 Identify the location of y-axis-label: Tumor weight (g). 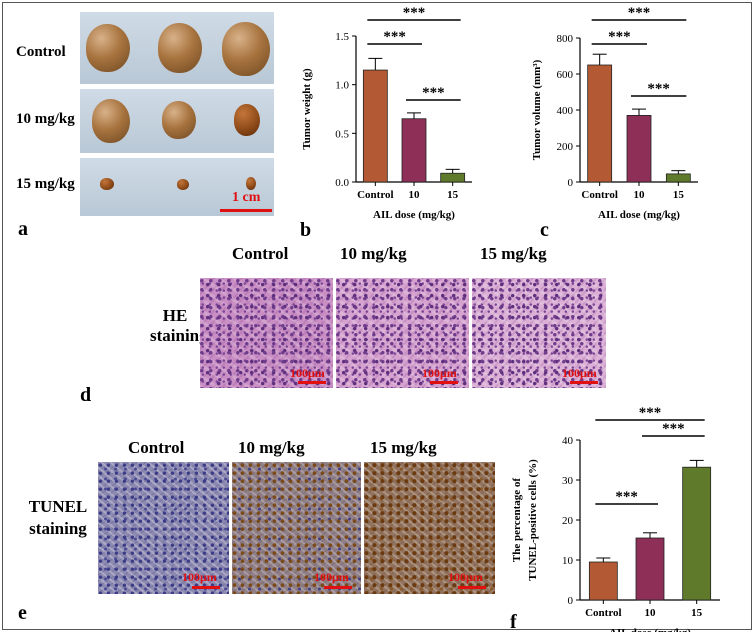
(307, 109).